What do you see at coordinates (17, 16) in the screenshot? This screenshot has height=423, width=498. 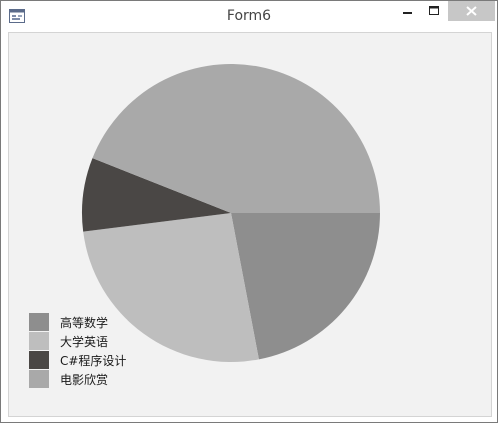 I see `form-icon` at bounding box center [17, 16].